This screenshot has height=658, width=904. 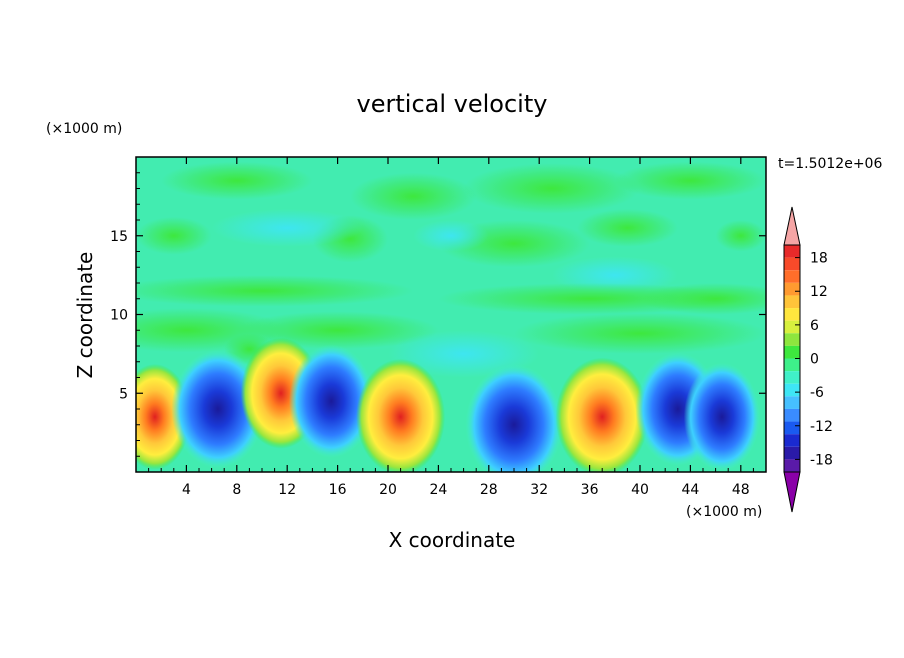 I want to click on colorbar-max-triangle, so click(x=792, y=226).